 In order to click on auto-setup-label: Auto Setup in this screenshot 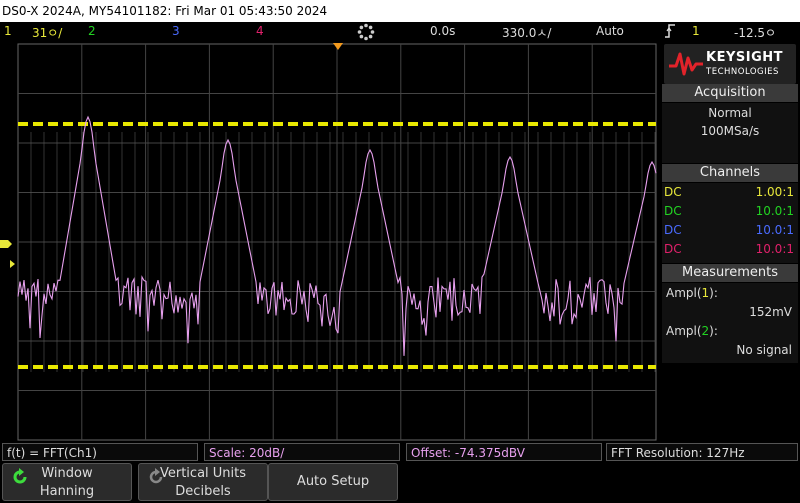, I will do `click(333, 481)`.